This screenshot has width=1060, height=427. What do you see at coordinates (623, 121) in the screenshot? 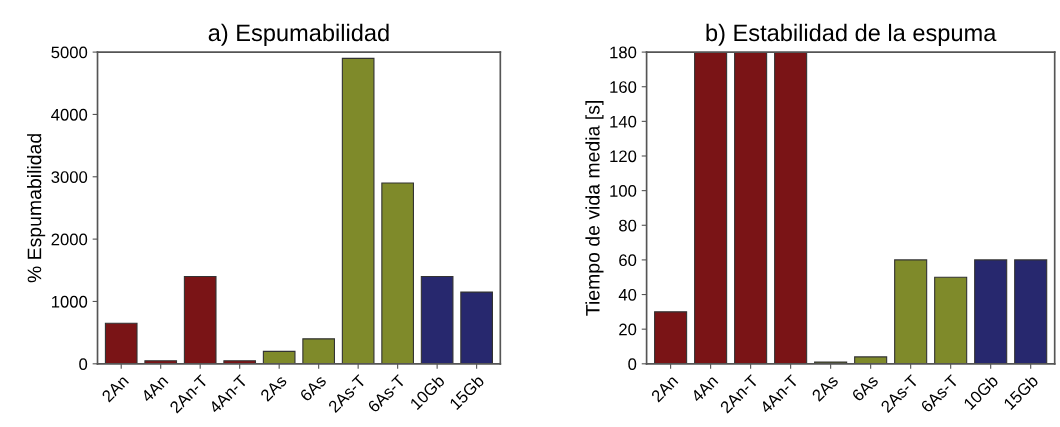
I see `y-tick-label: 140` at bounding box center [623, 121].